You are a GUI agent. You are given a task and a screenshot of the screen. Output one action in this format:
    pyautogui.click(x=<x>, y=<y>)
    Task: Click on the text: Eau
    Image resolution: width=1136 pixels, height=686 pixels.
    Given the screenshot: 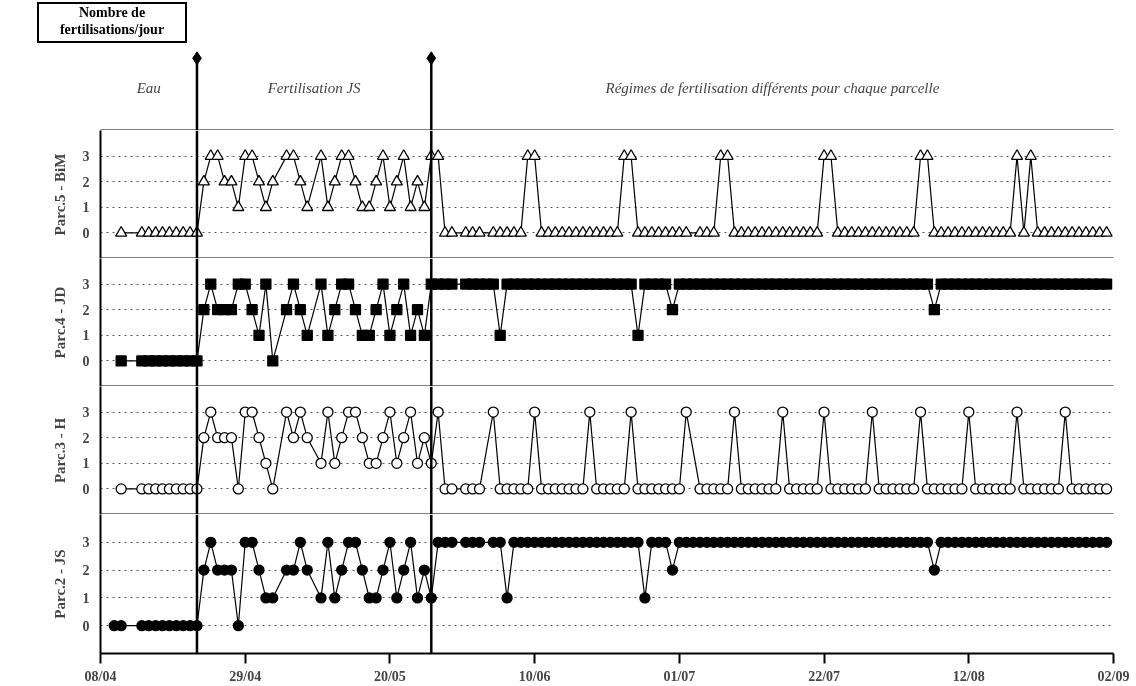 What is the action you would take?
    pyautogui.click(x=148, y=88)
    